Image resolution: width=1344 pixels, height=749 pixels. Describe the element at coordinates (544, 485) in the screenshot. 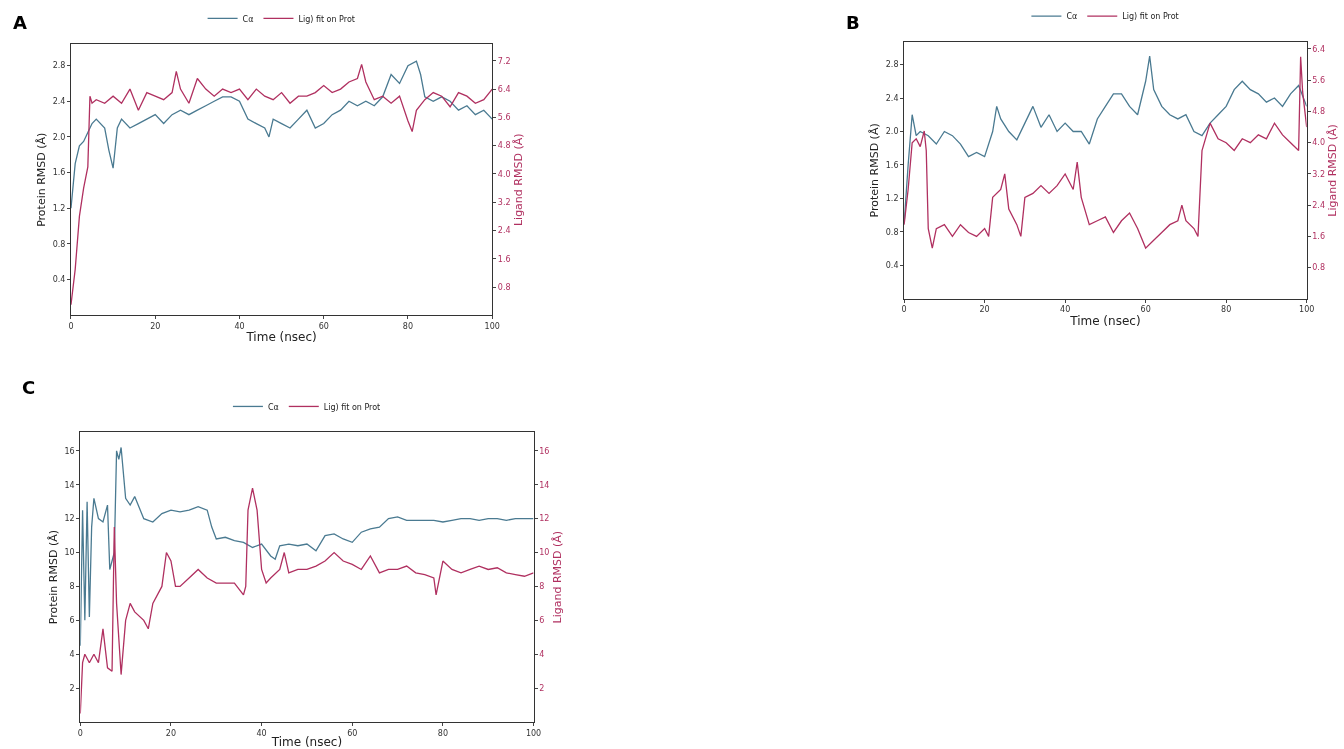

I see `y2-tick-label: 14` at that location.